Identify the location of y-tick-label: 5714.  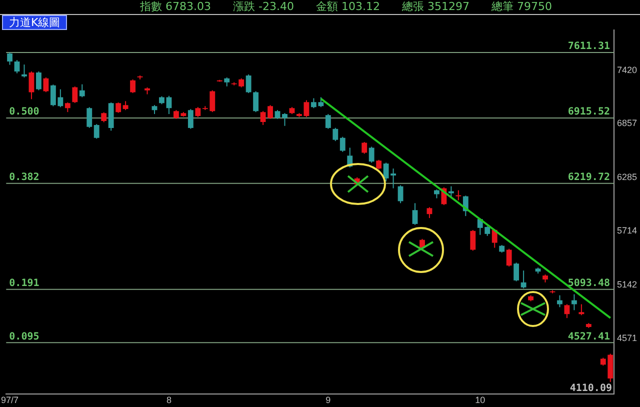
(627, 231).